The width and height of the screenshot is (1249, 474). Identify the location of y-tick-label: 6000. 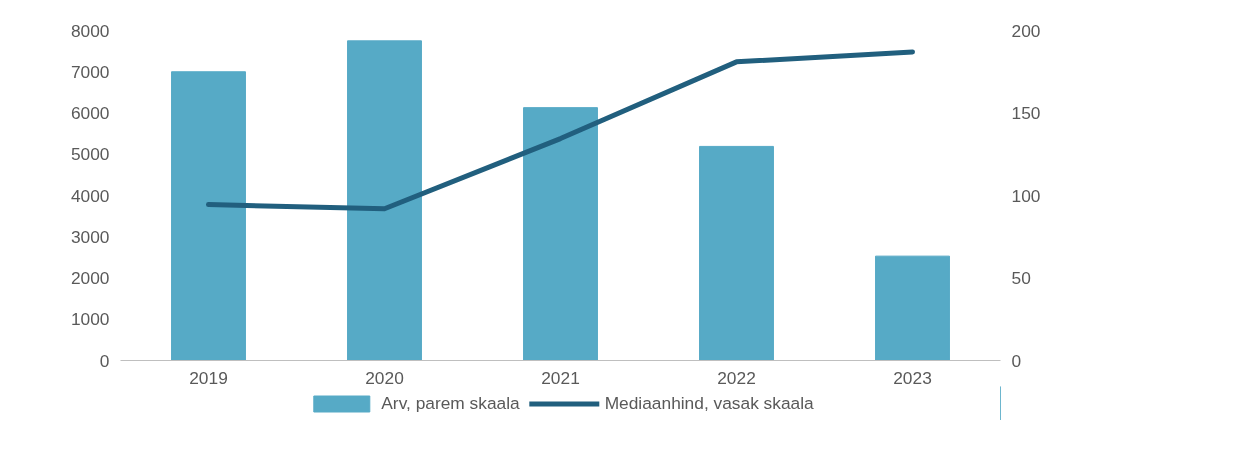
(90, 113).